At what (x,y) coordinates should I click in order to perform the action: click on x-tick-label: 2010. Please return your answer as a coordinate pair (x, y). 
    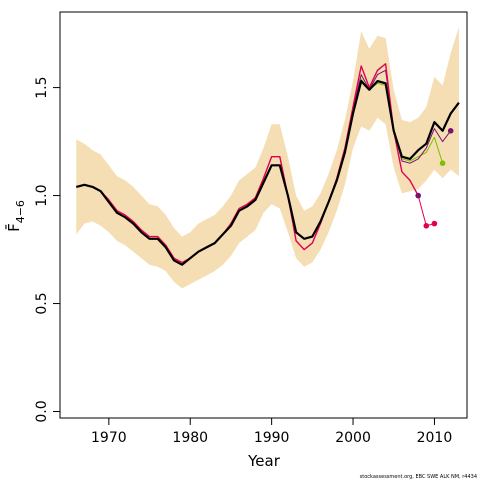
    Looking at the image, I should click on (435, 438).